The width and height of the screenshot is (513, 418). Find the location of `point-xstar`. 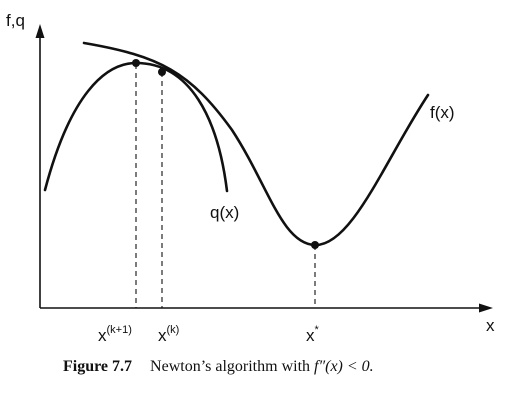

point-xstar is located at coordinates (315, 245).